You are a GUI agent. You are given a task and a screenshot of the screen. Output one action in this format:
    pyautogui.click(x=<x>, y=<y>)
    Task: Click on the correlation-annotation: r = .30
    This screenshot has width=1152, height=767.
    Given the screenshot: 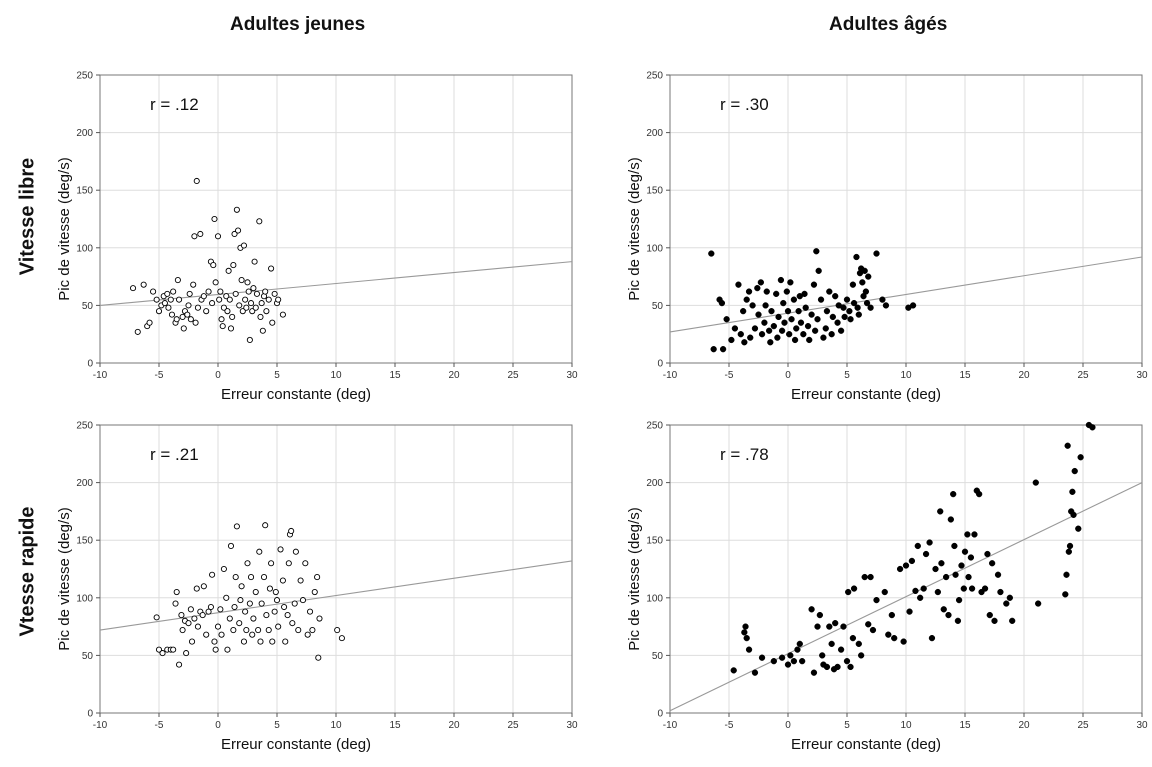 What is the action you would take?
    pyautogui.click(x=744, y=104)
    